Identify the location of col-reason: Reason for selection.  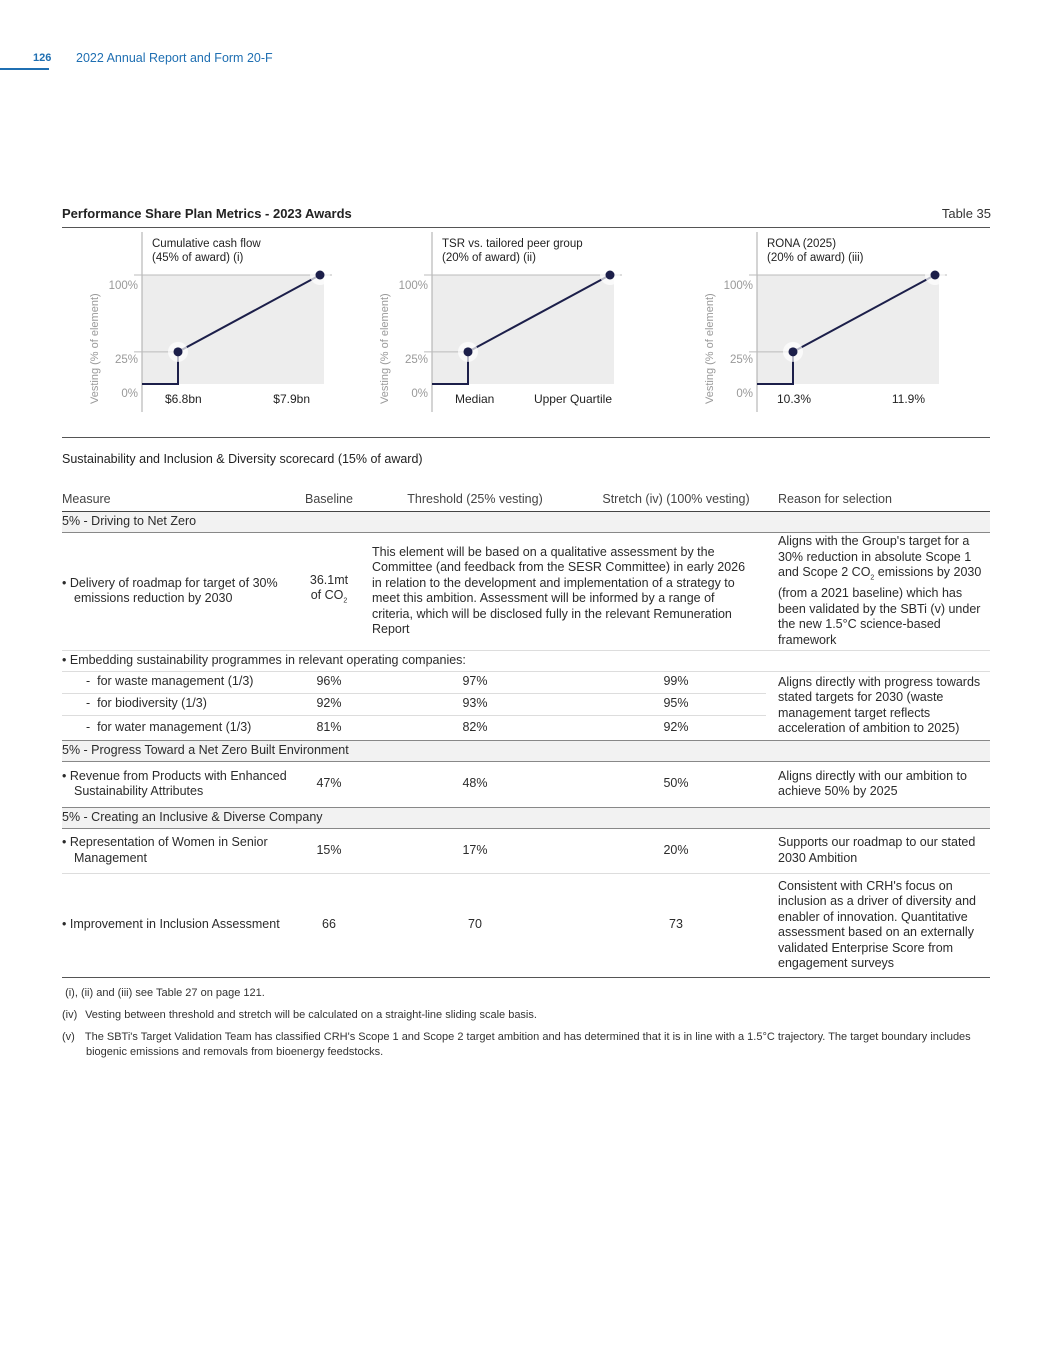
(878, 502).